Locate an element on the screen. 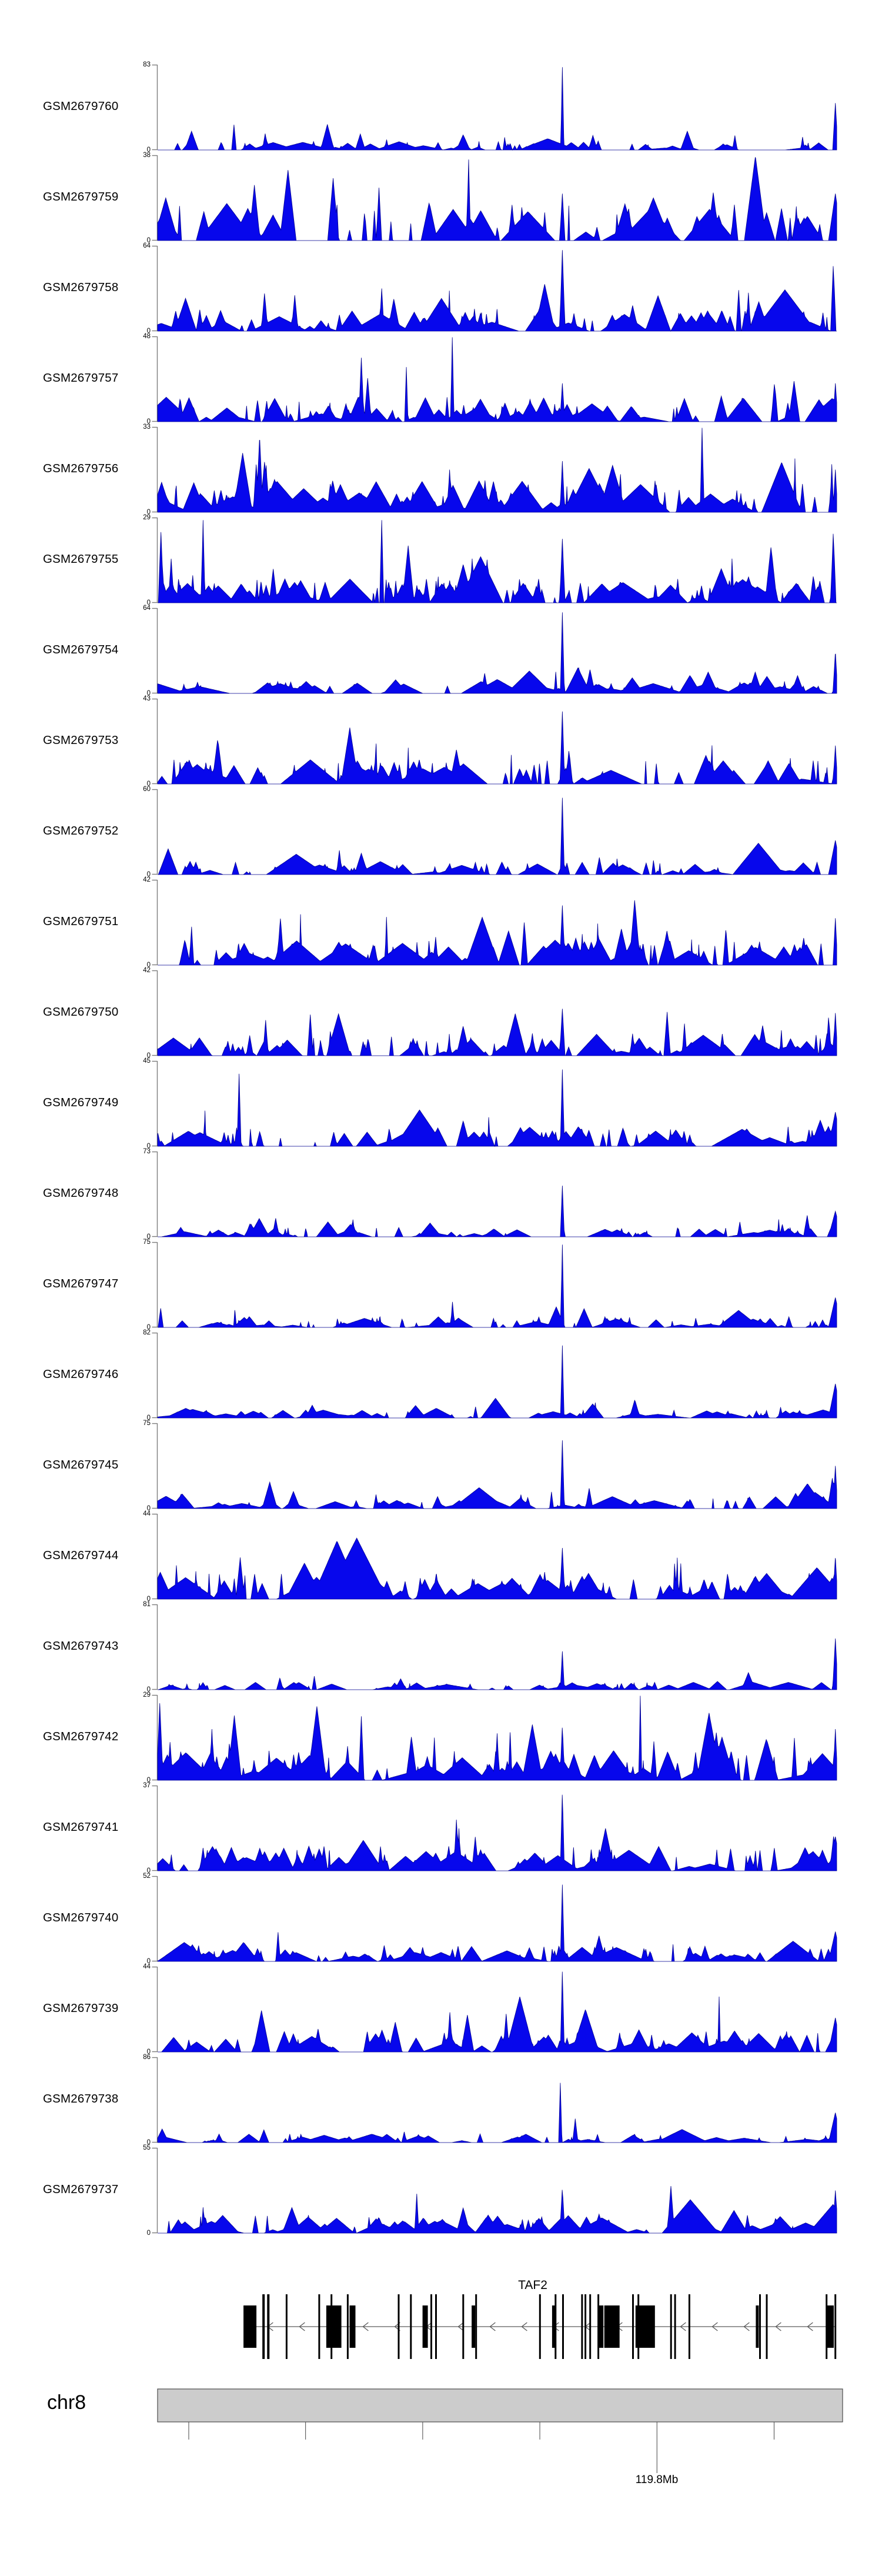 Image resolution: width=882 pixels, height=2576 pixels. signal-area-GSM2679748 is located at coordinates (497, 1211).